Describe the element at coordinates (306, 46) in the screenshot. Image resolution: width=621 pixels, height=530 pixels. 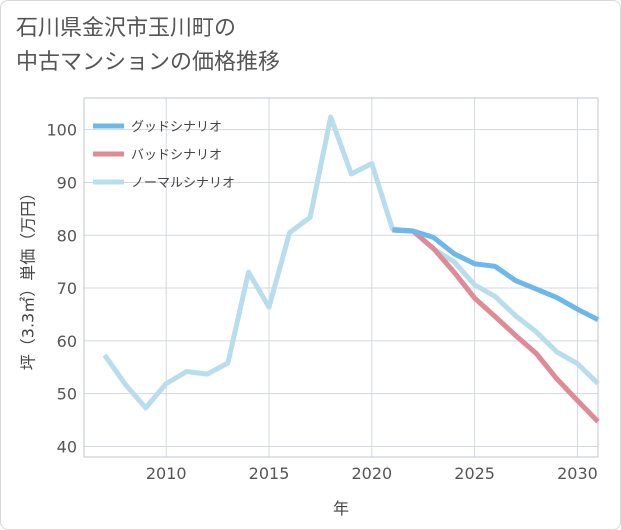
I see `chart-title: 石川県金沢市玉川町の 中古マンションの価格推移` at that location.